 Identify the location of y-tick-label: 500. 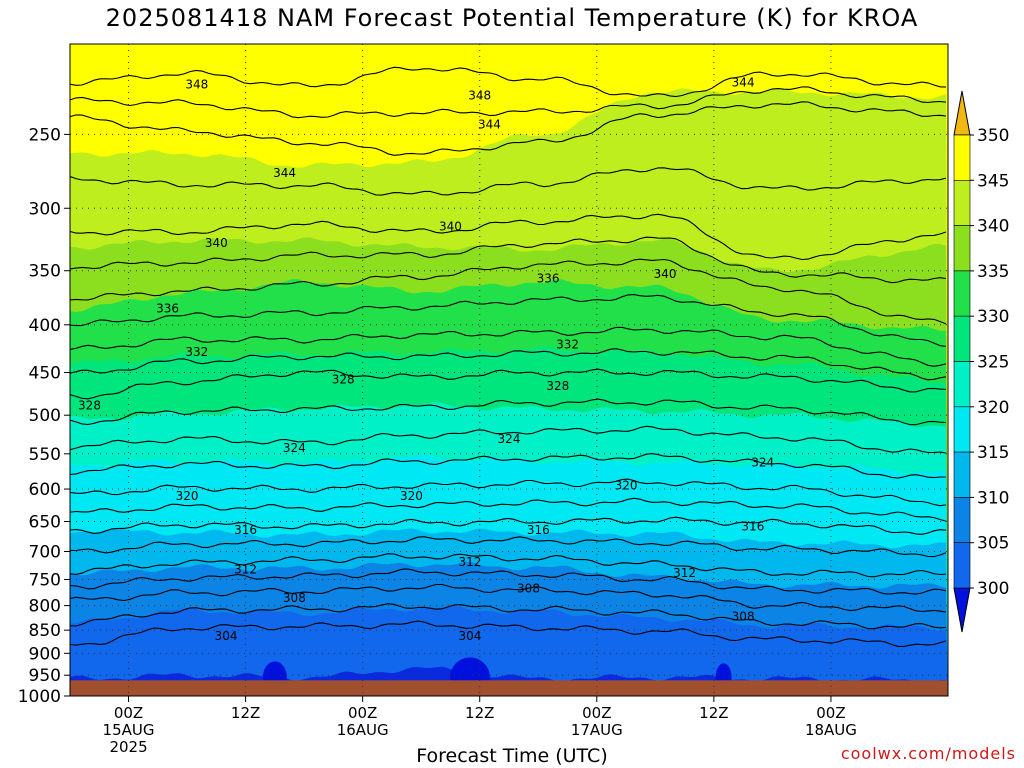
(45, 416).